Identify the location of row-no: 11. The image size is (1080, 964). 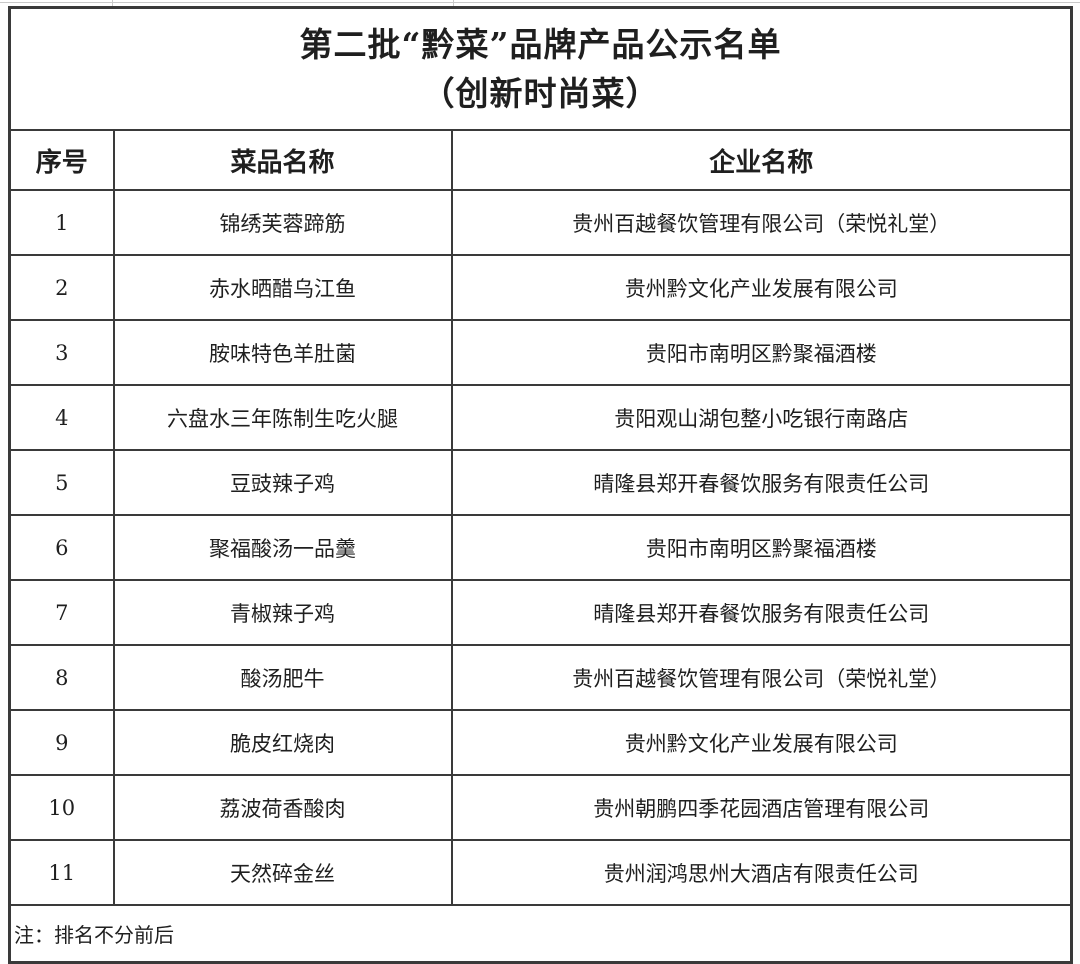
(61, 872).